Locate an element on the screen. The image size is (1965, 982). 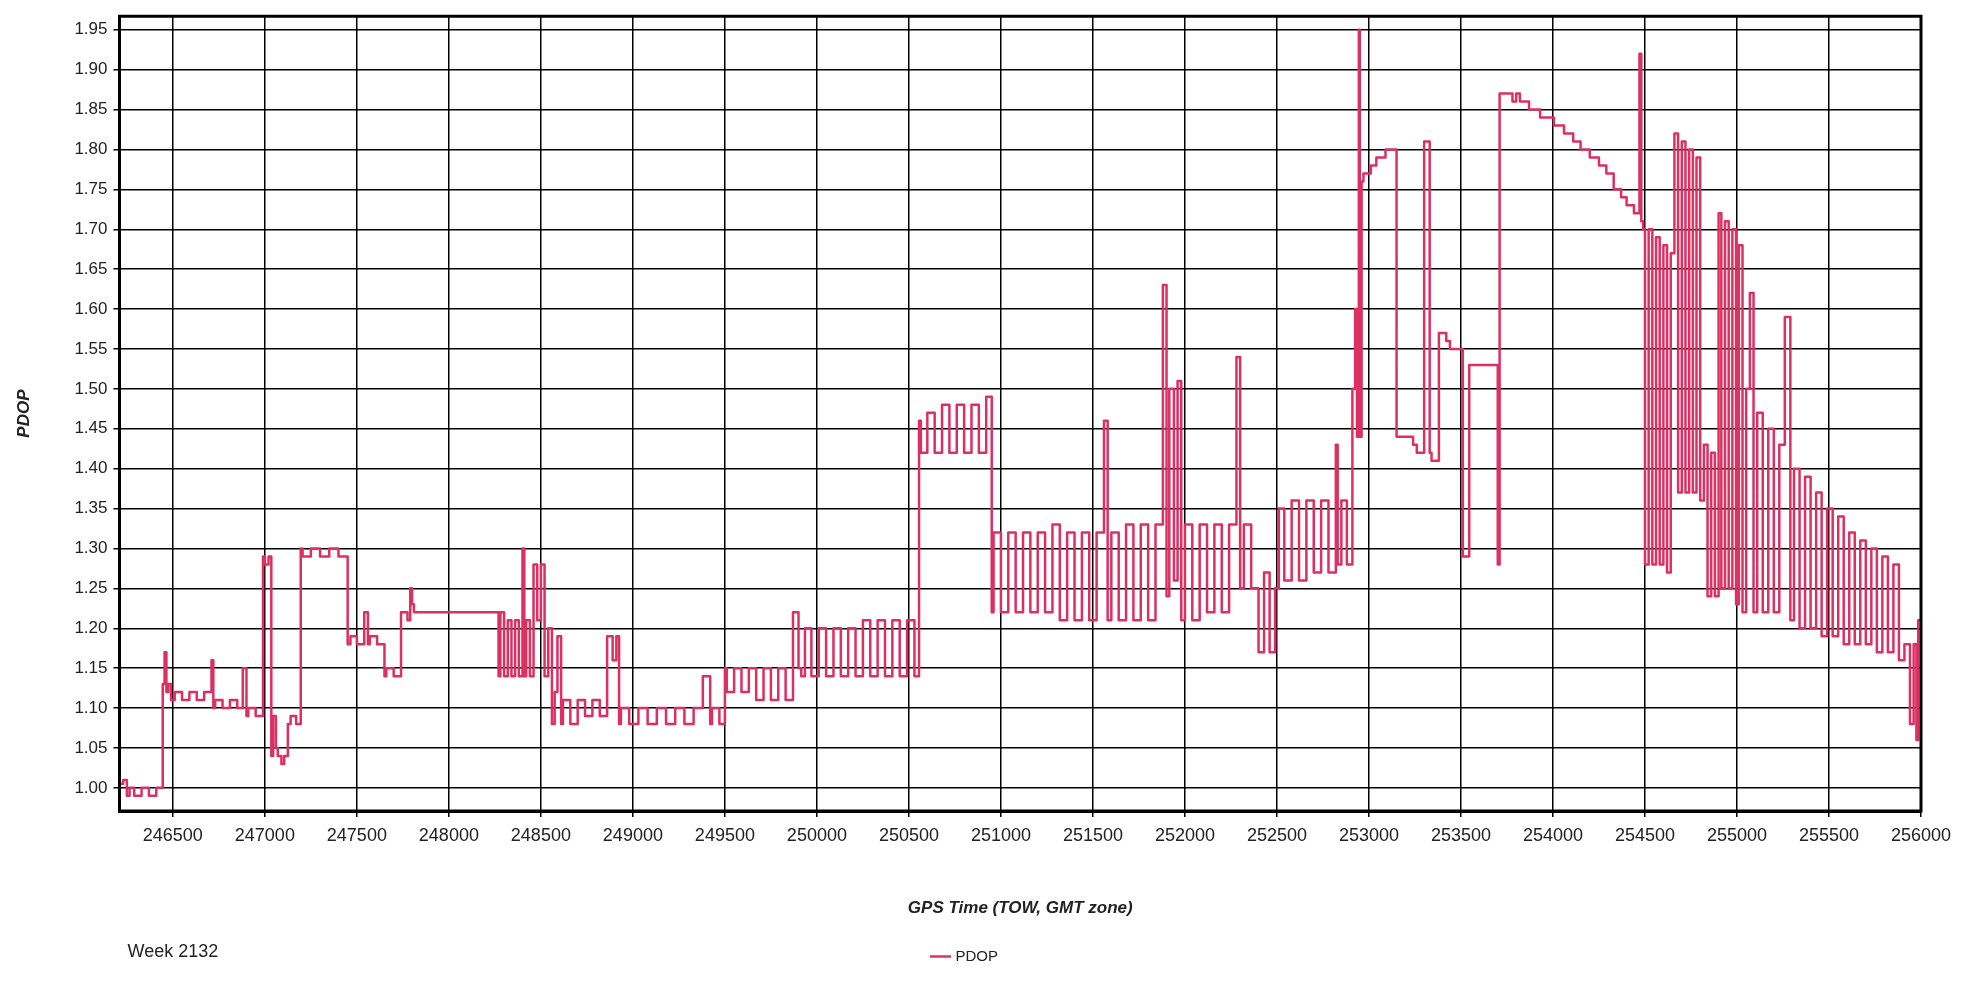
y-tick-label: 1.10 is located at coordinates (91, 707).